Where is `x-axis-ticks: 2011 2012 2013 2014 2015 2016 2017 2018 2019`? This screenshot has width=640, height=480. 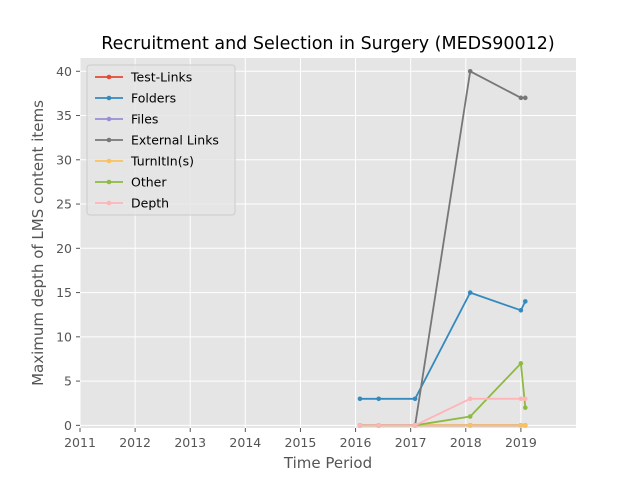 x-axis-ticks: 2011 2012 2013 2014 2015 2016 2017 2018 2019 is located at coordinates (300, 439).